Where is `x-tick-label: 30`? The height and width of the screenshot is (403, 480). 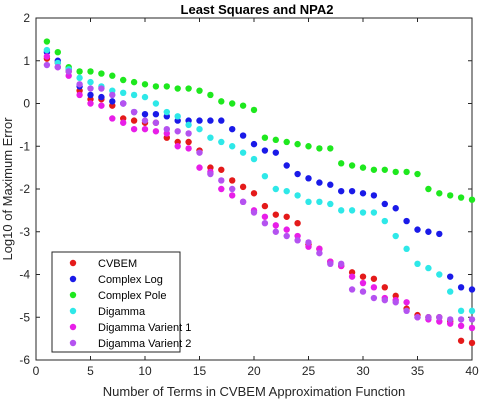
x-tick-label: 30 is located at coordinates (363, 371).